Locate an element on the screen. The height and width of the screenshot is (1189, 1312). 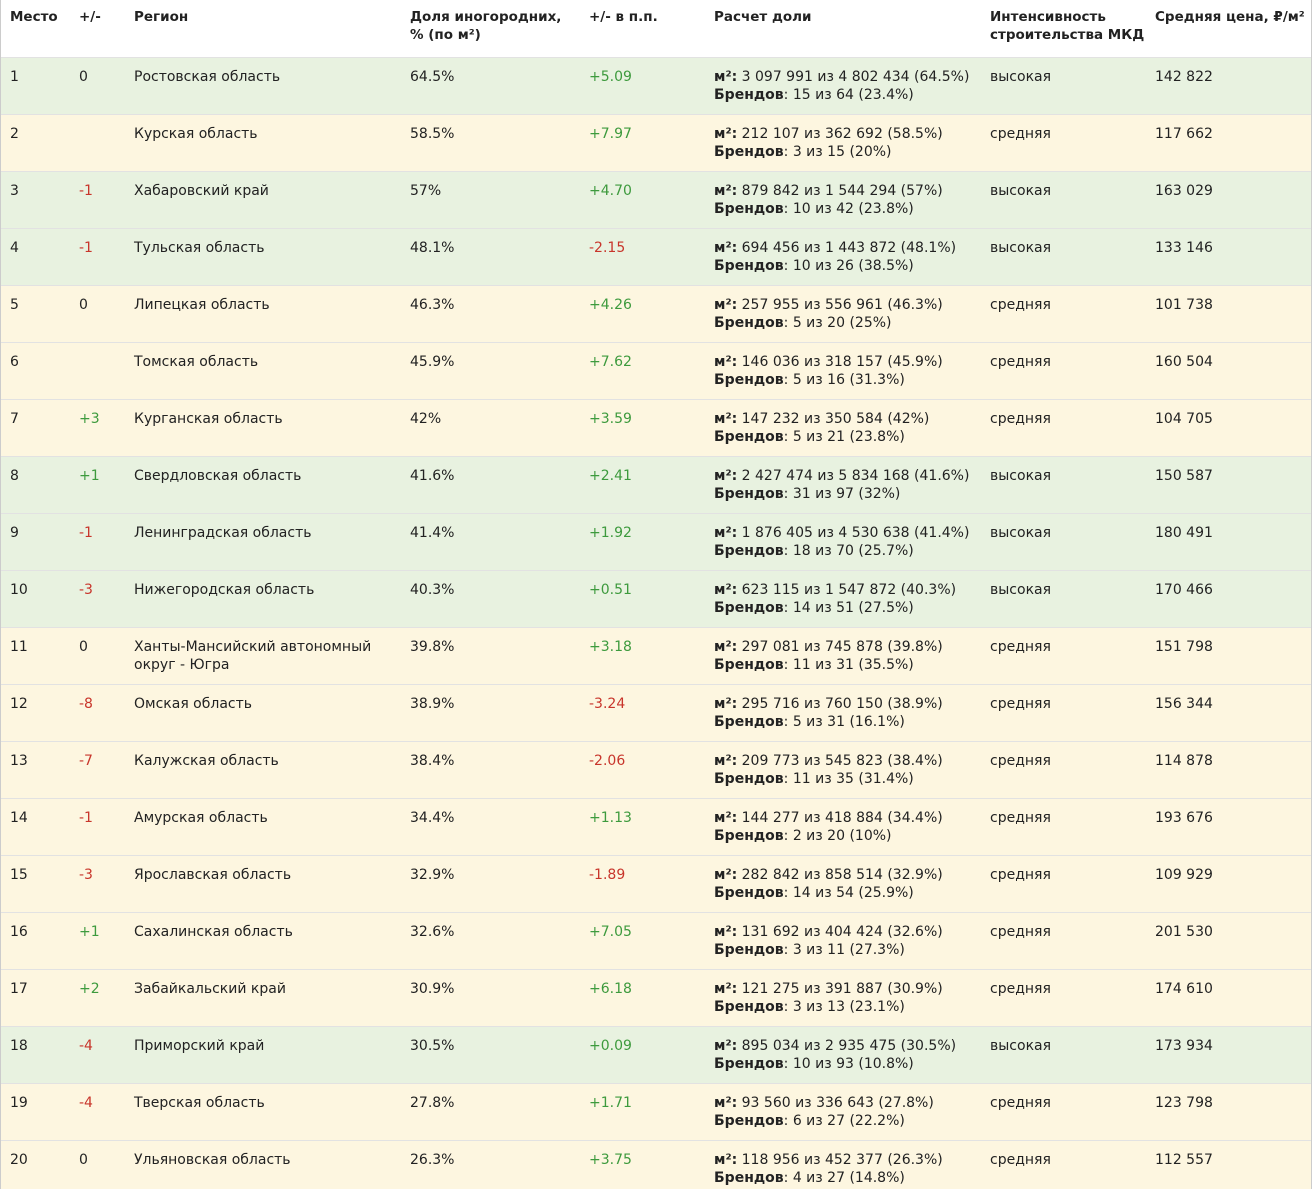
calc-brands: Брендов: 14 из 54 (25.9%) is located at coordinates (814, 893).